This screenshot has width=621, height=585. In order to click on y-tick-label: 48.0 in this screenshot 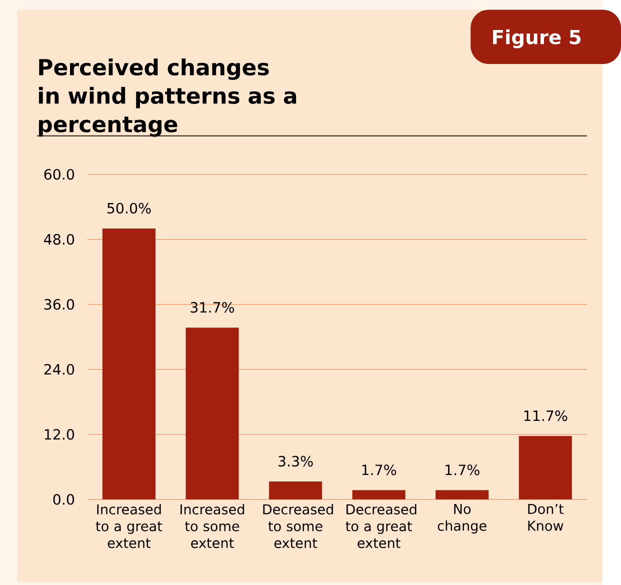, I will do `click(59, 239)`.